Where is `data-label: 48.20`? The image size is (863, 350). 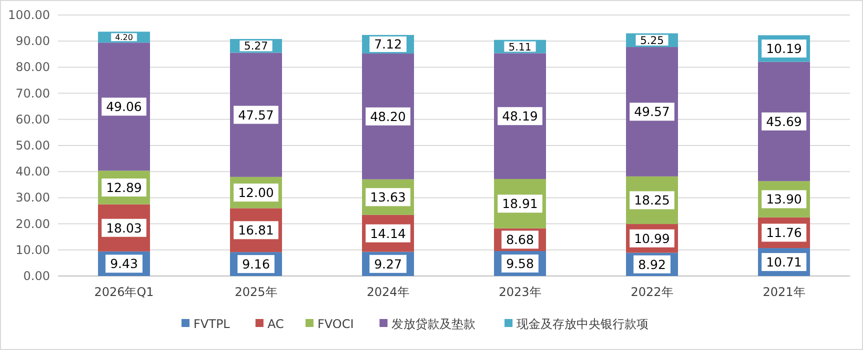
data-label: 48.20 is located at coordinates (388, 116).